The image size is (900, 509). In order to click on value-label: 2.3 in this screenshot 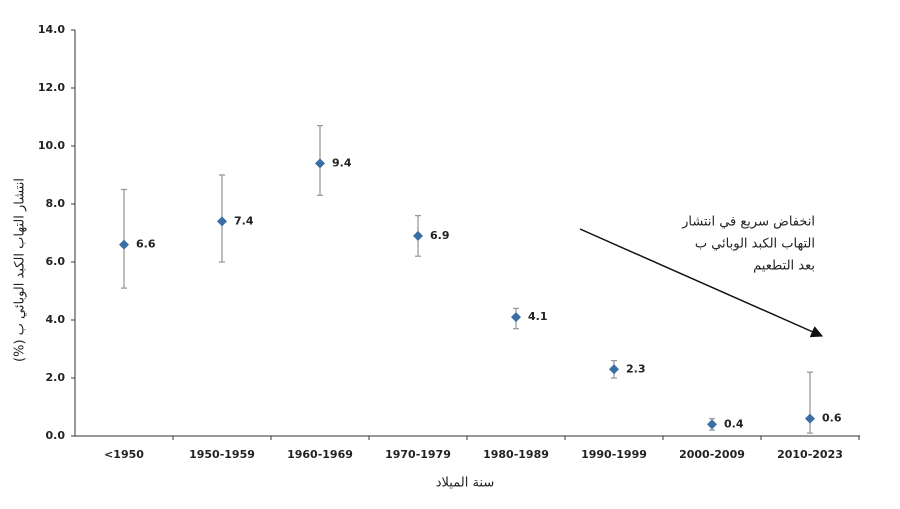, I will do `click(636, 368)`.